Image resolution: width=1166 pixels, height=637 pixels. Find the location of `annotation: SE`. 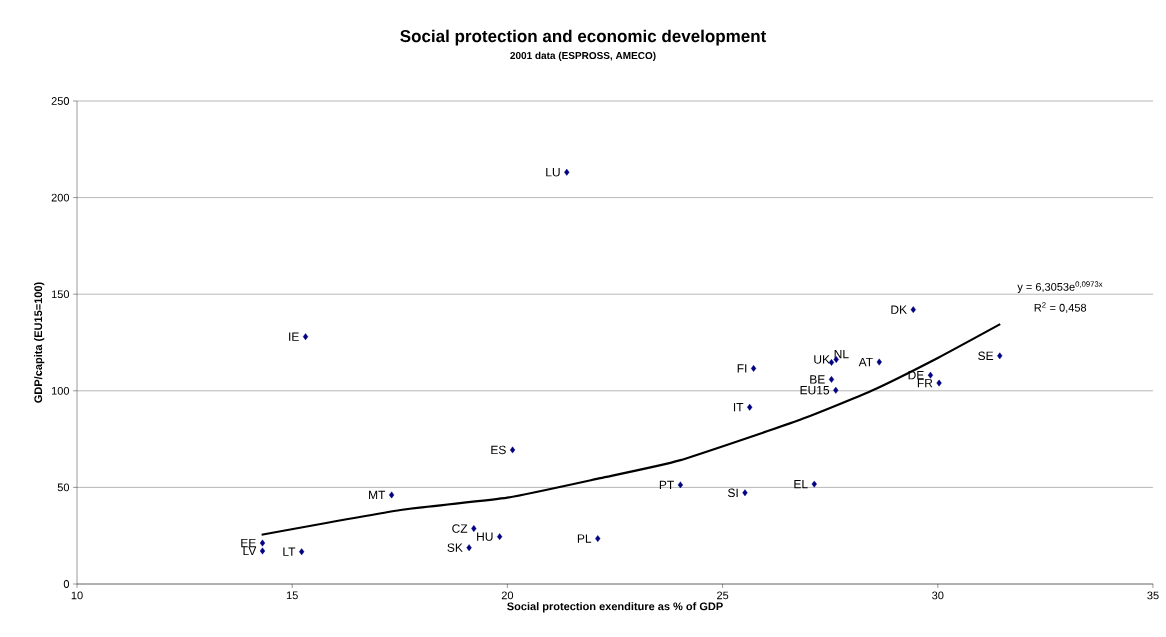

annotation: SE is located at coordinates (986, 356).